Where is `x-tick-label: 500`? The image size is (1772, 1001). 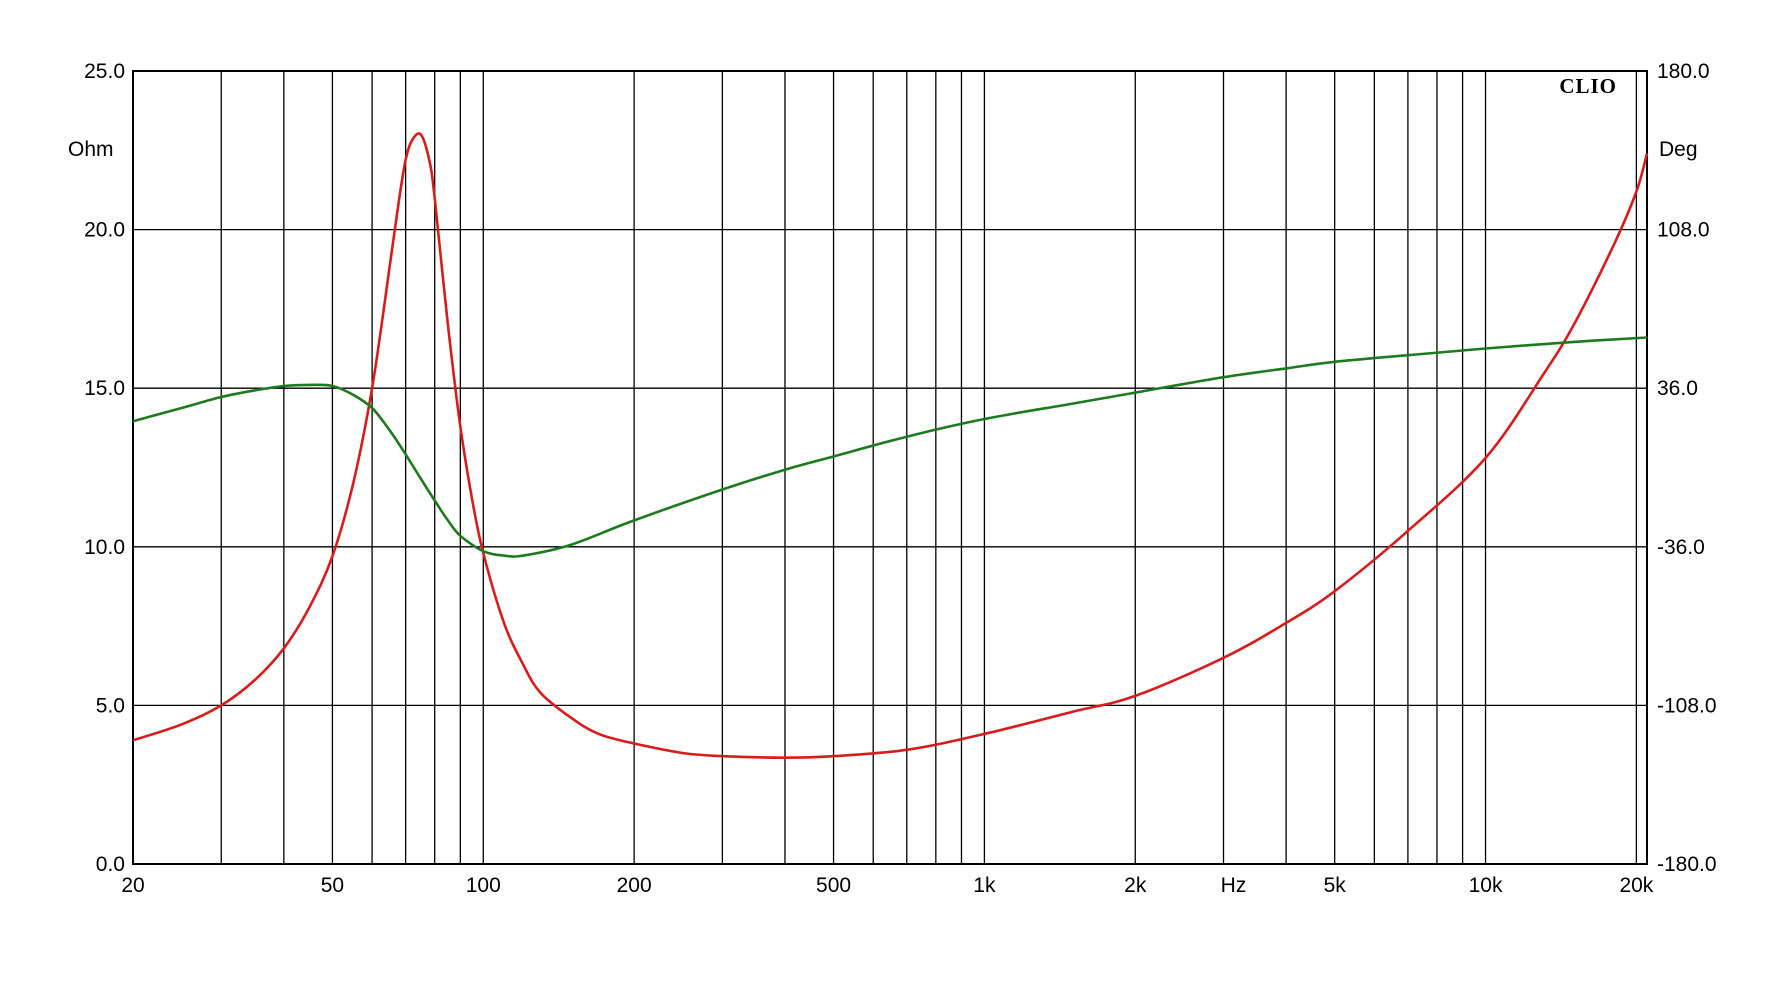
x-tick-label: 500 is located at coordinates (833, 885).